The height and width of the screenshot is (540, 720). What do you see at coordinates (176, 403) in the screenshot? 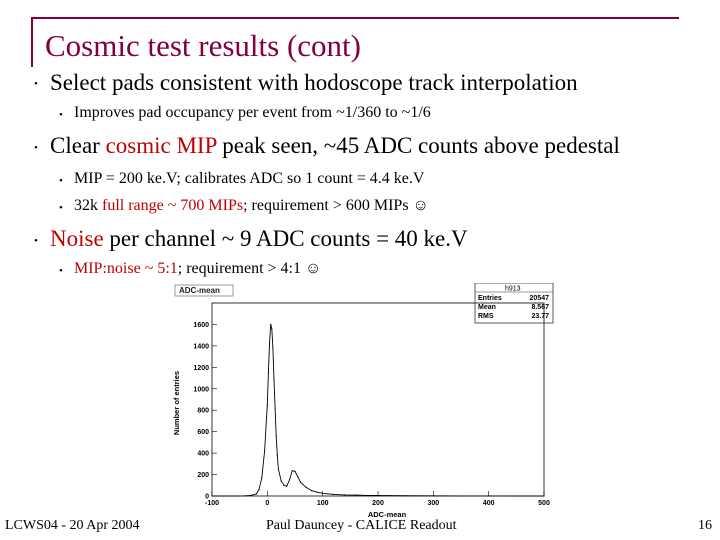
I see `y-axis-label: Number of entries` at bounding box center [176, 403].